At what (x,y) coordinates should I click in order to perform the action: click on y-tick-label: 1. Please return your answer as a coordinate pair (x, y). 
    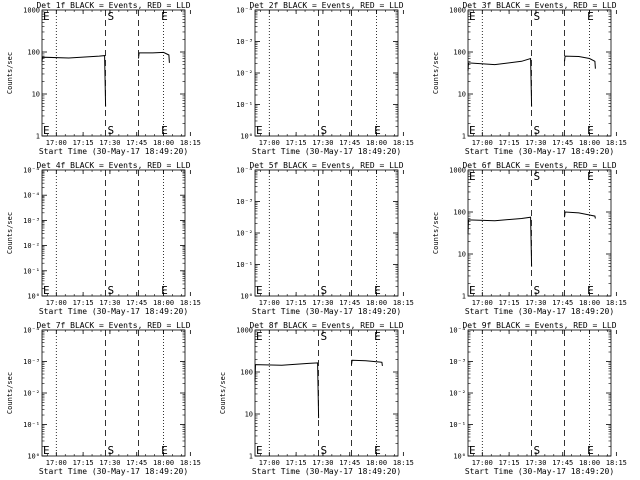
    Looking at the image, I should click on (464, 137).